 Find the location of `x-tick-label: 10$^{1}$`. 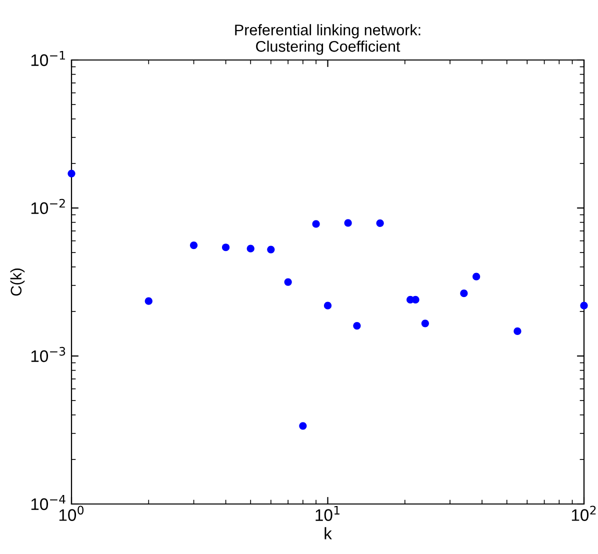

x-tick-label: 10$^{1}$ is located at coordinates (328, 513).